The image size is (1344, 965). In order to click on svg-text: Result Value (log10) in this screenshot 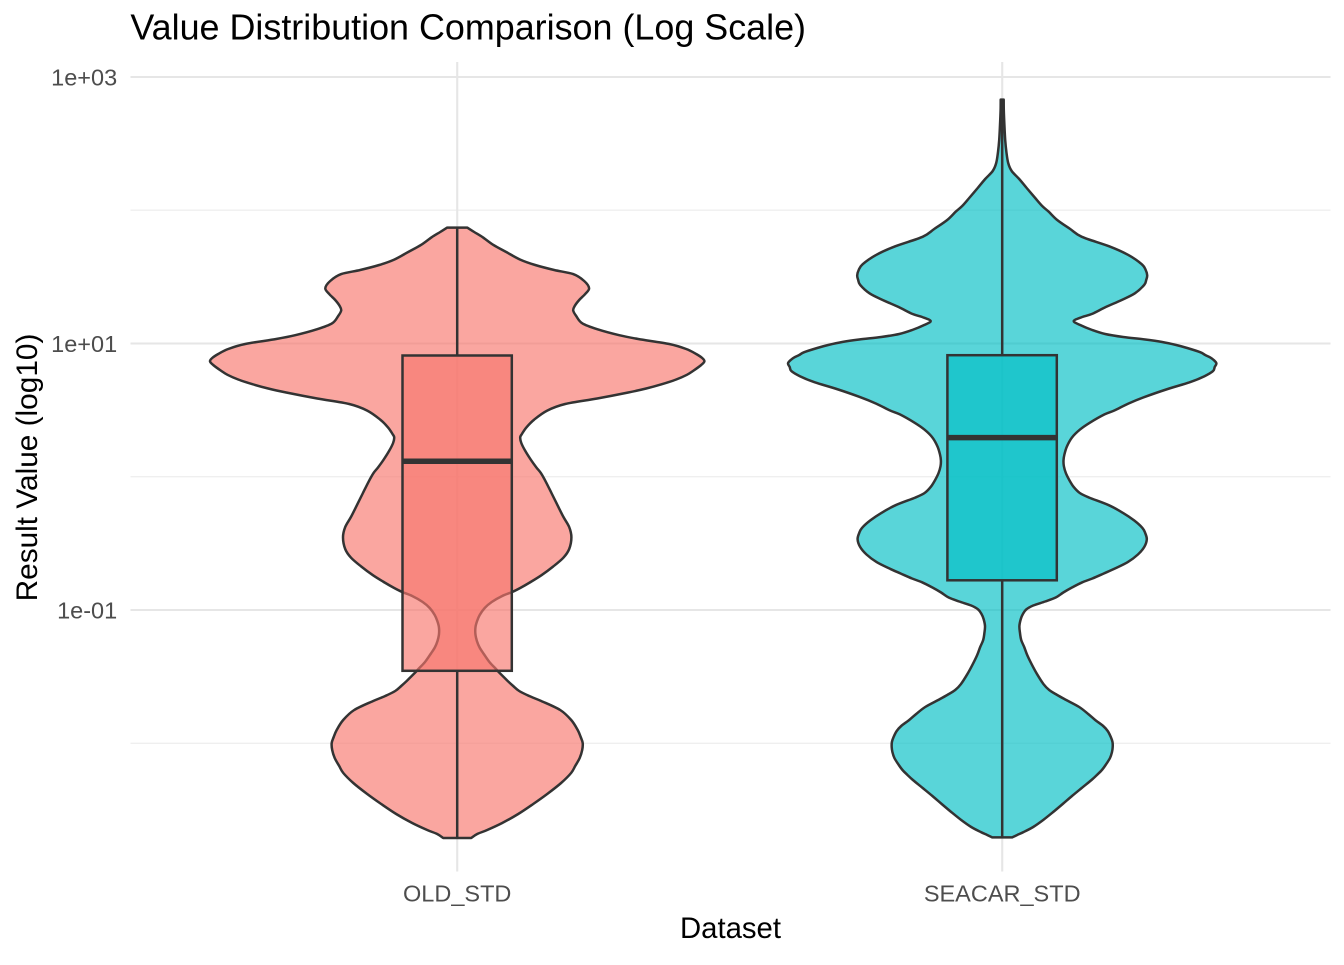, I will do `click(27, 468)`.